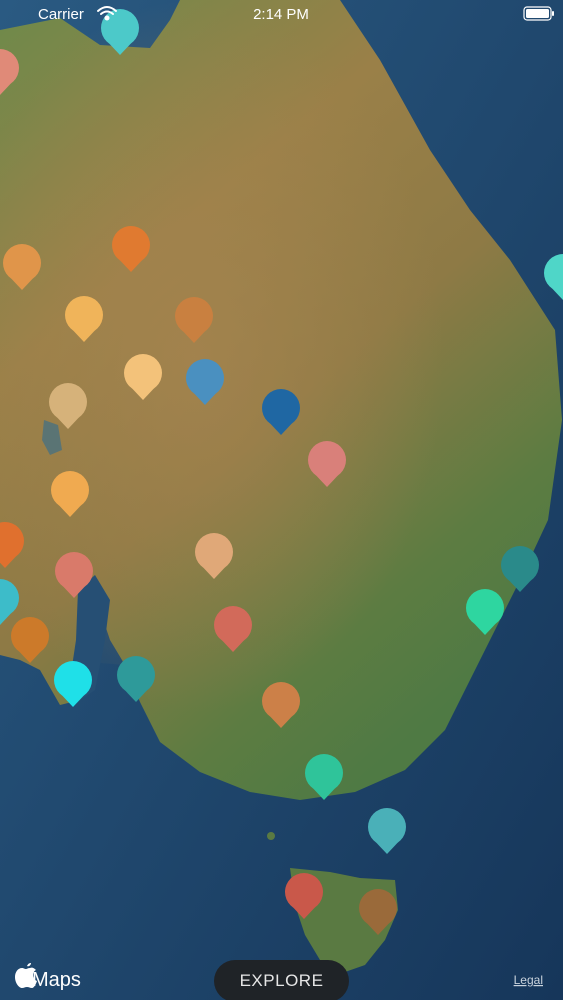 The width and height of the screenshot is (563, 1000). I want to click on maps-logo: Maps, so click(48, 977).